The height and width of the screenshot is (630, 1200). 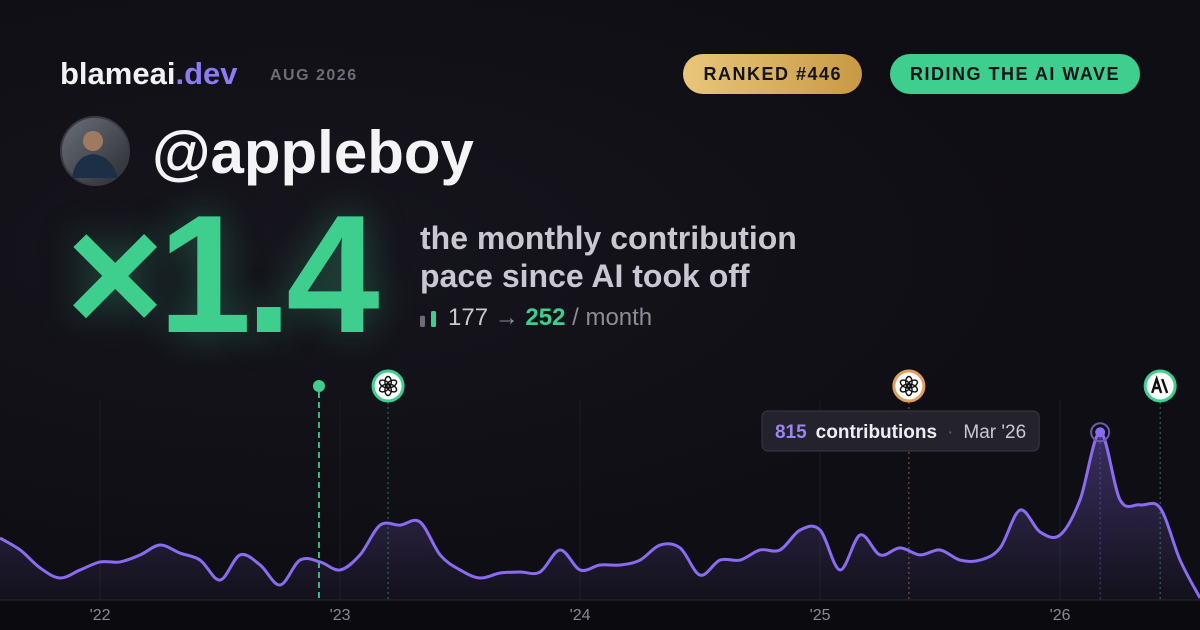 I want to click on brand-name: blameai, so click(x=118, y=73).